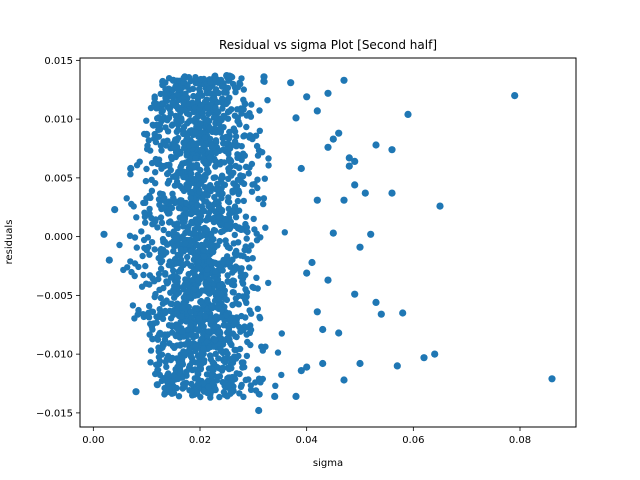 The image size is (640, 480). I want to click on x-tick-label: 0.04, so click(307, 440).